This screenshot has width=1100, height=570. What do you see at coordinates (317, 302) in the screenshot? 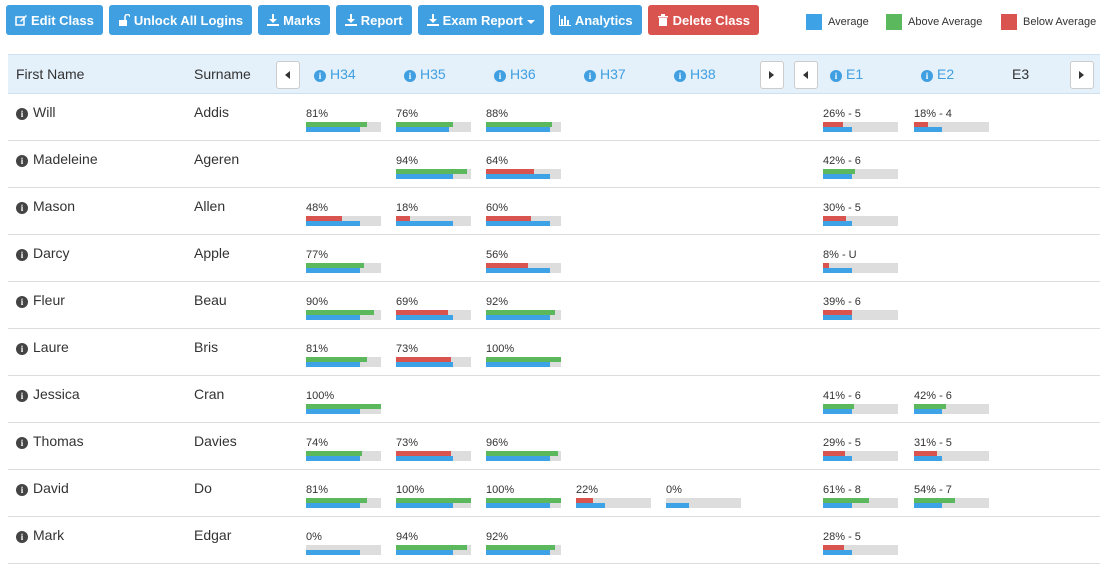
I see `score-label: 90%` at bounding box center [317, 302].